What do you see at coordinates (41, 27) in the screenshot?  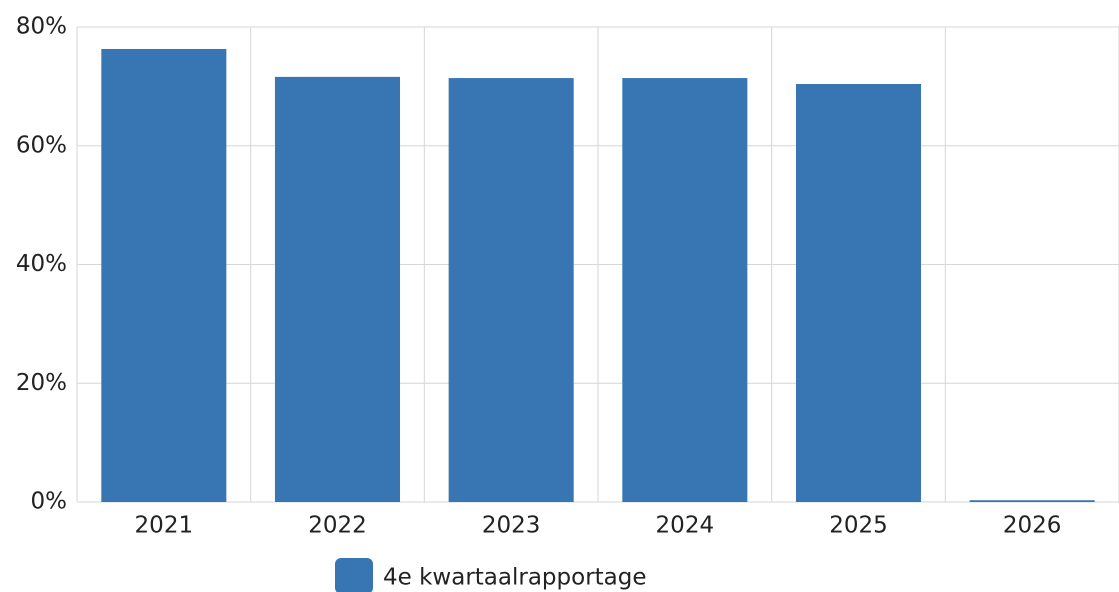 I see `y-tick-label: 80%` at bounding box center [41, 27].